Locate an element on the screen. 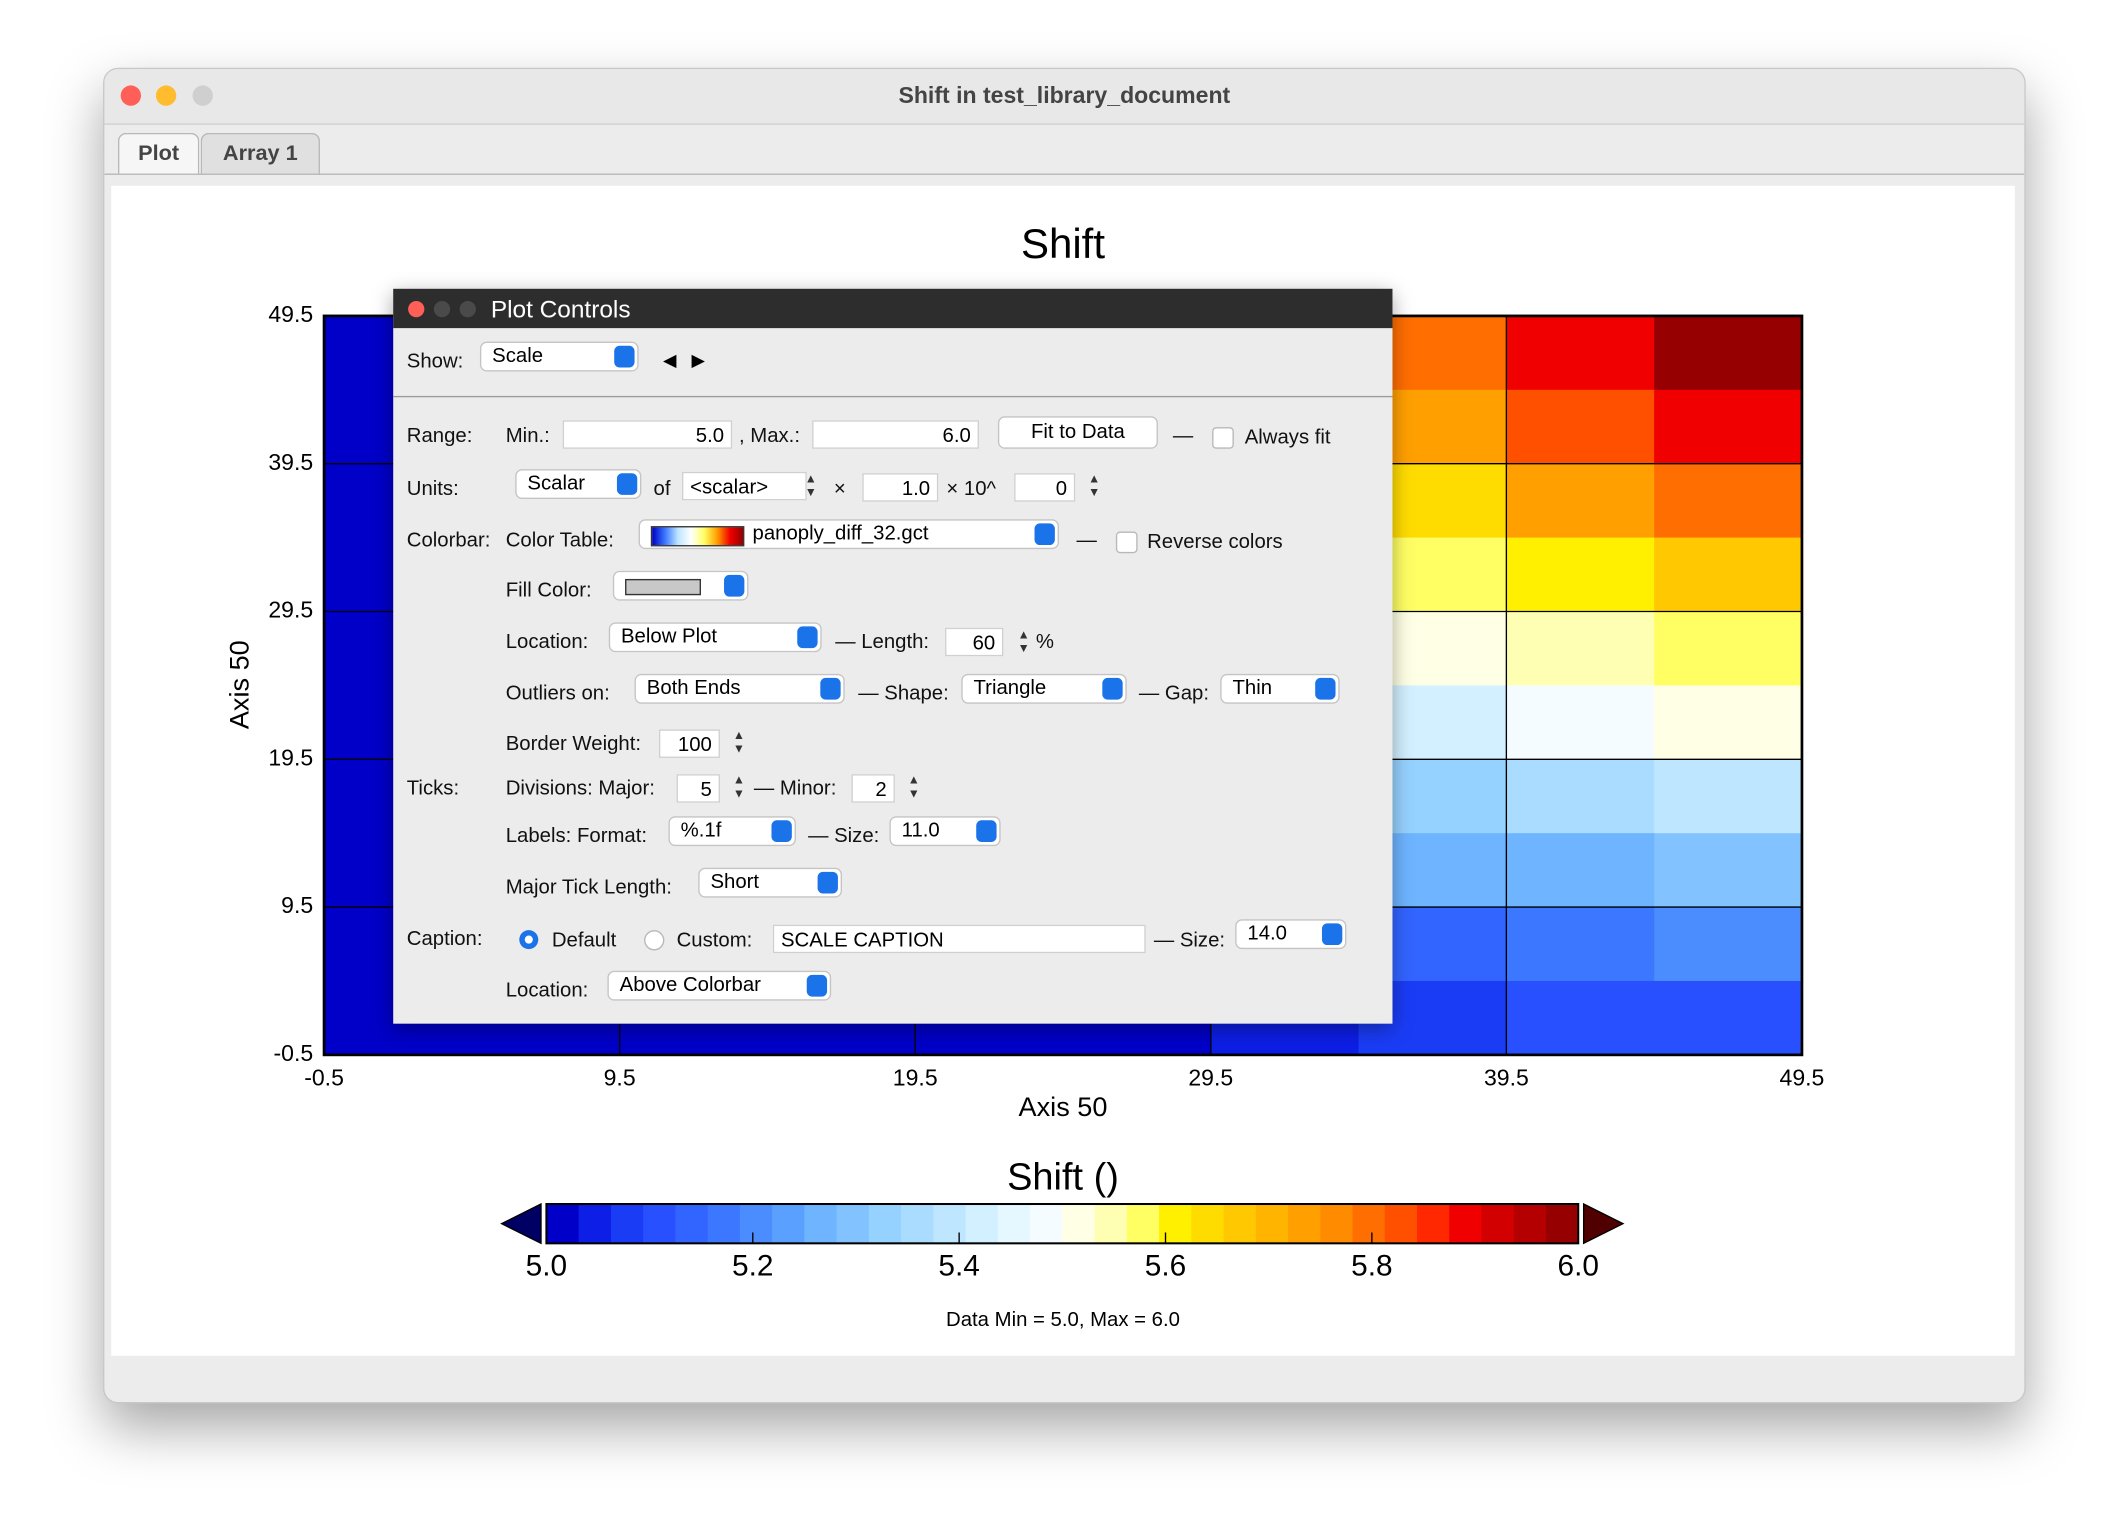  dialog-title-bar is located at coordinates (893, 308).